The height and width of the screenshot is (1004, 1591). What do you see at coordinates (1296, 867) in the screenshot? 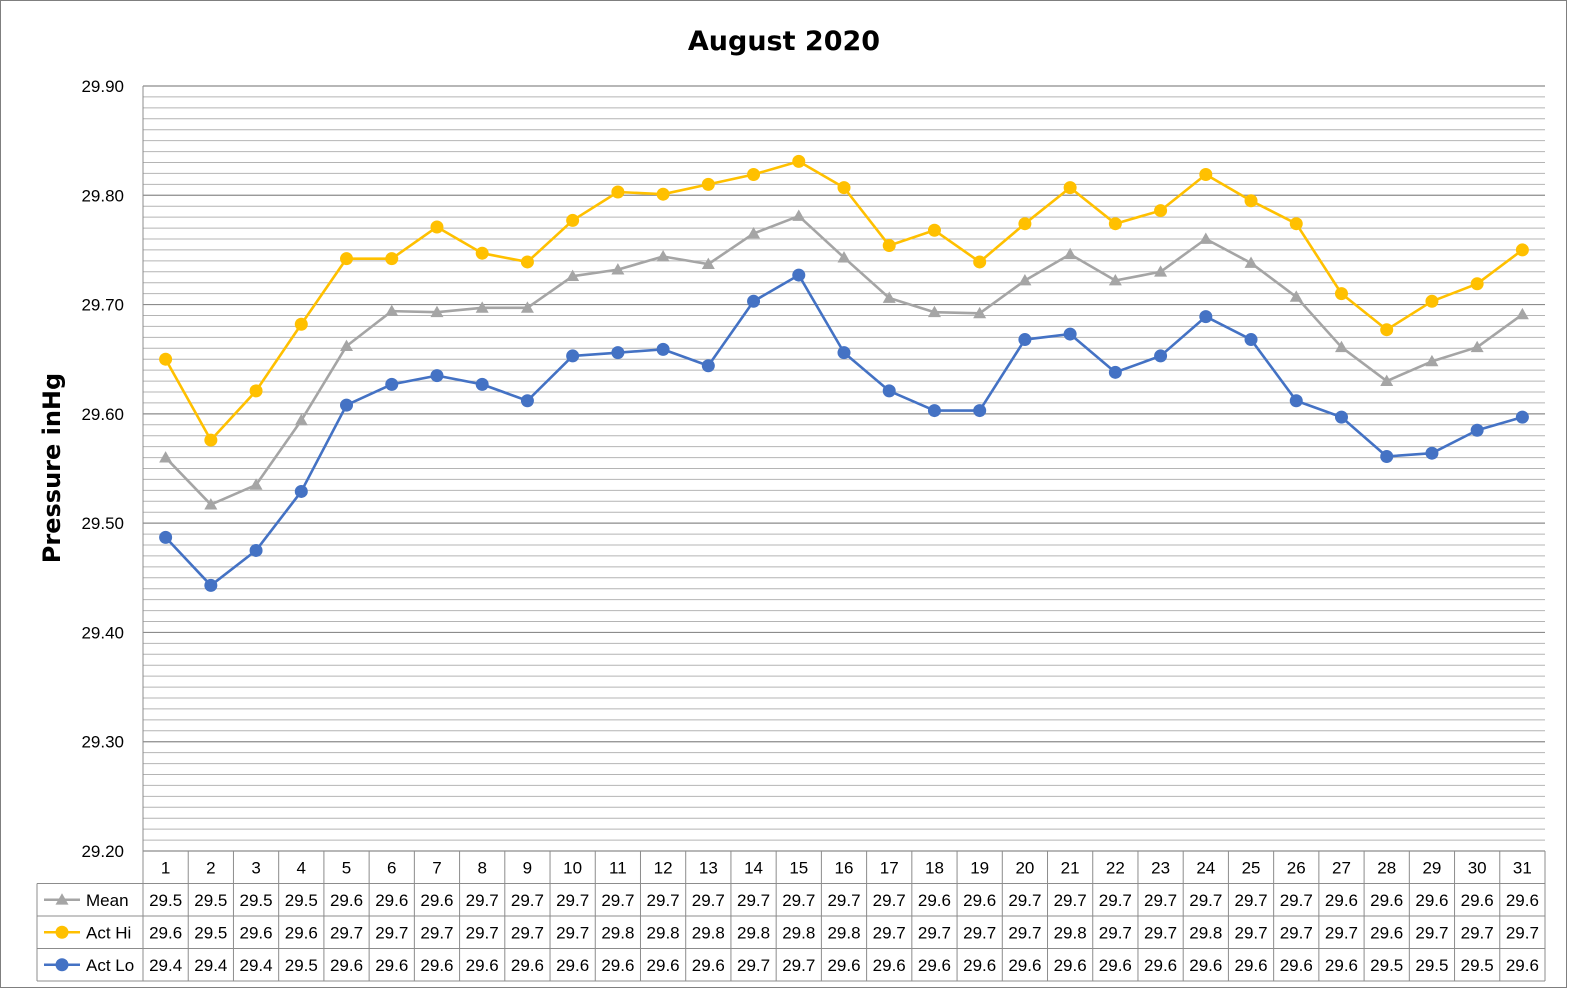
I see `x-tick-label: 26` at bounding box center [1296, 867].